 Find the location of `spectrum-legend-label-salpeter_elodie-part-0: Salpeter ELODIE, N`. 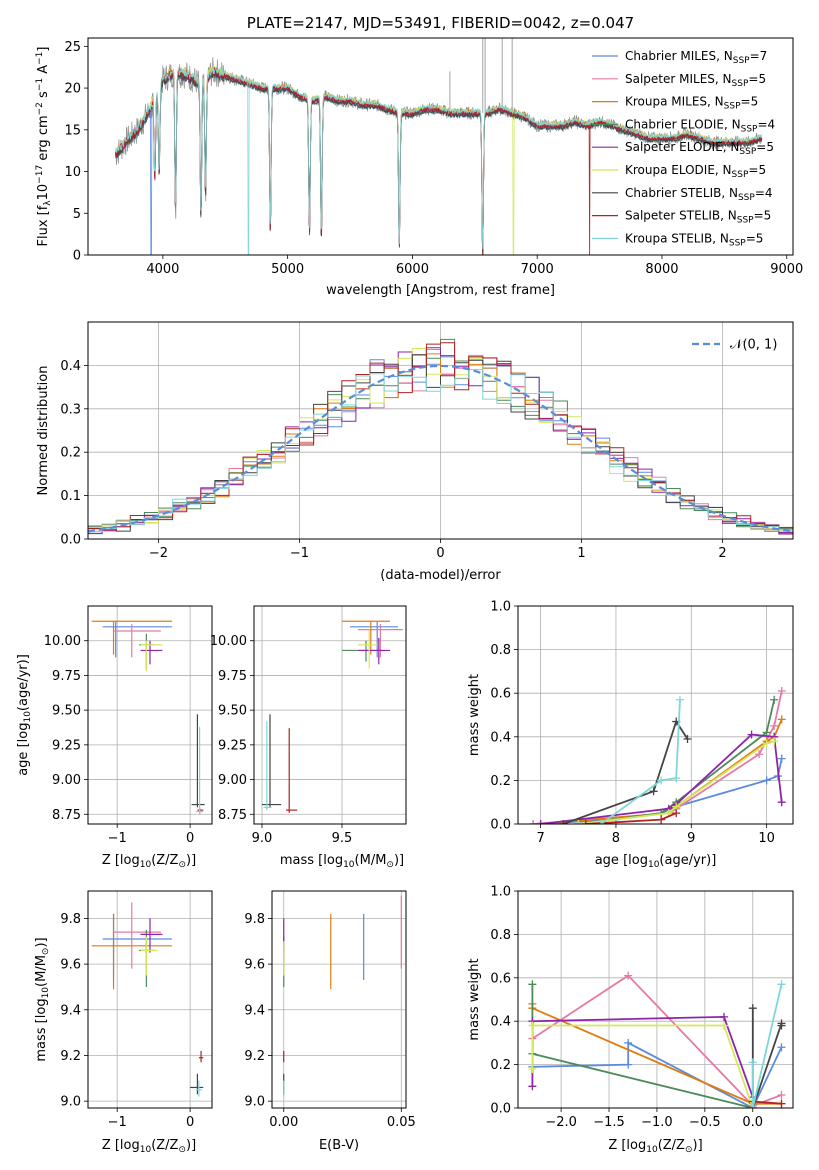

spectrum-legend-label-salpeter_elodie-part-0: Salpeter ELODIE, N is located at coordinates (682, 147).